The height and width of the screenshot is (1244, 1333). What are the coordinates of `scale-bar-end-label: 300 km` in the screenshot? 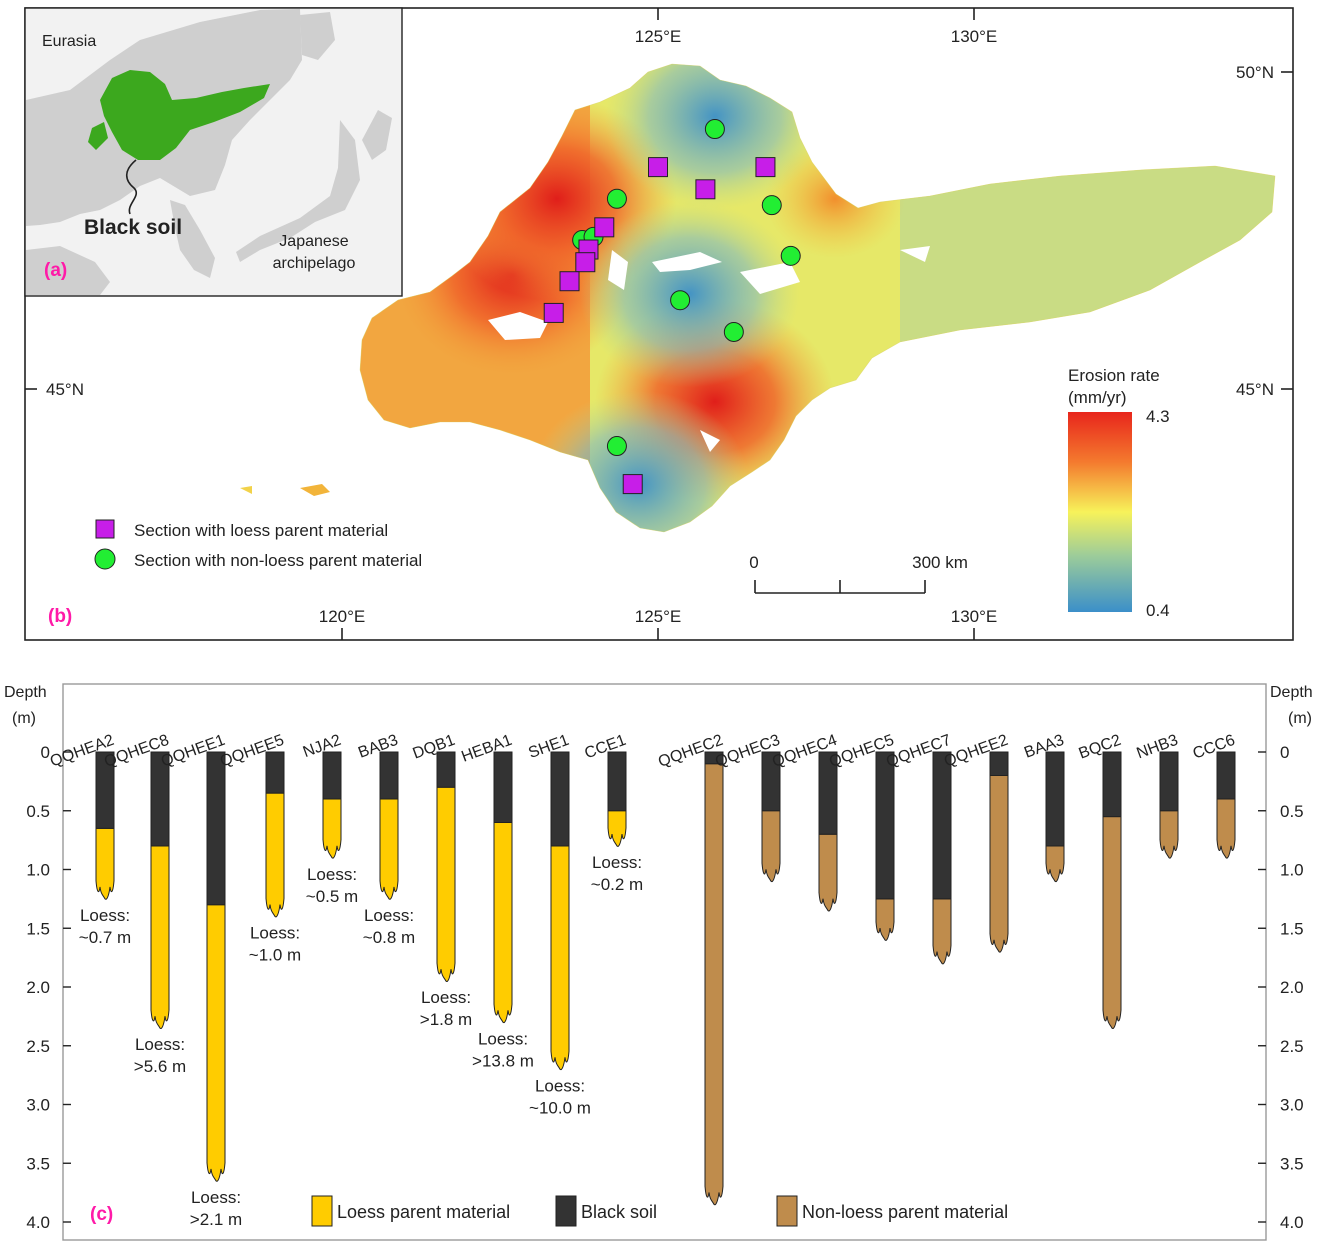 It's located at (940, 562).